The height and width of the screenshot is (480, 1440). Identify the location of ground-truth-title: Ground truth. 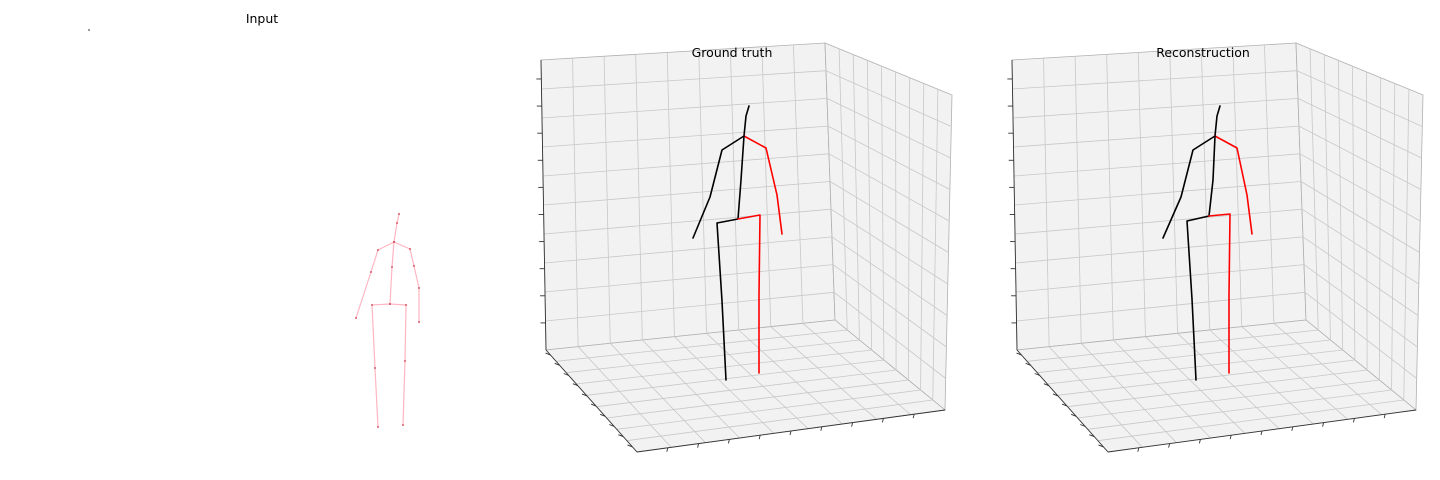
(732, 52).